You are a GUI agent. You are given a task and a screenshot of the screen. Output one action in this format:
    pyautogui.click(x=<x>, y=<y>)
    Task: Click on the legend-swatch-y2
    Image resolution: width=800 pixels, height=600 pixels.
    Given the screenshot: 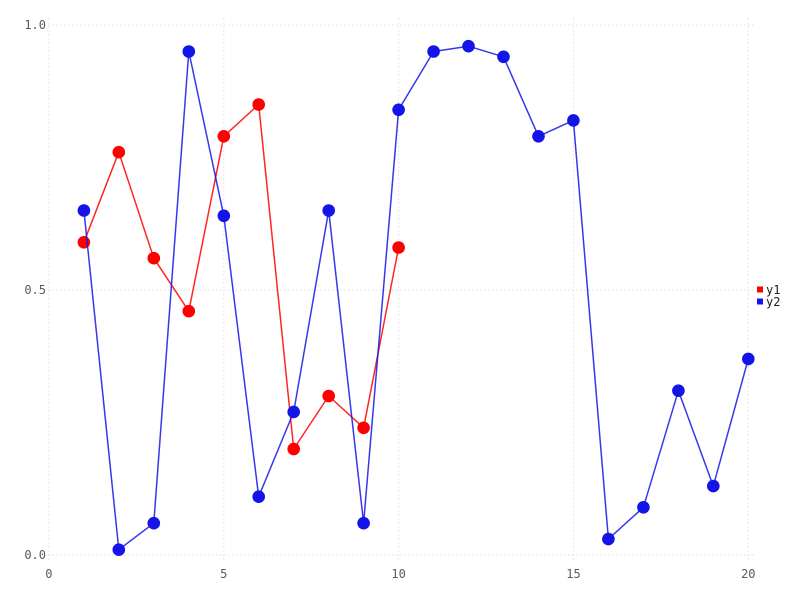 What is the action you would take?
    pyautogui.click(x=760, y=301)
    